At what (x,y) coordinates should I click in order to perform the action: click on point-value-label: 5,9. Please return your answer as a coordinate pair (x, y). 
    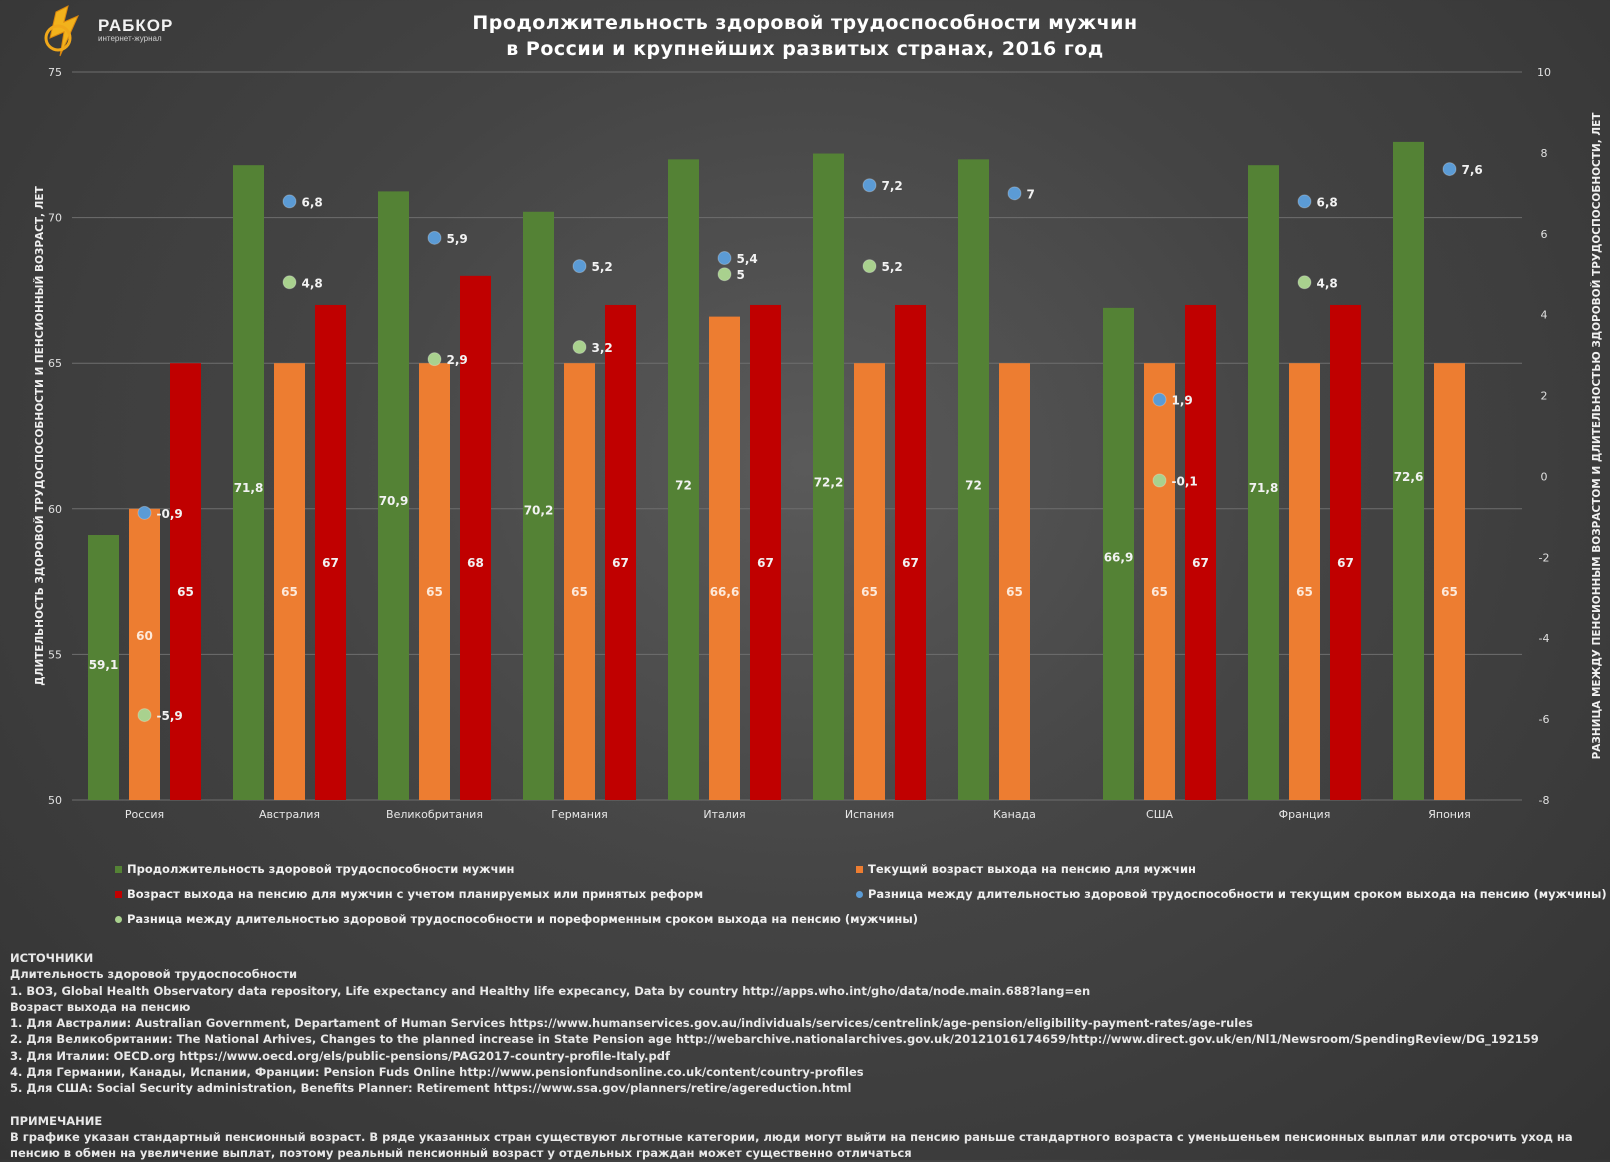
    Looking at the image, I should click on (457, 239).